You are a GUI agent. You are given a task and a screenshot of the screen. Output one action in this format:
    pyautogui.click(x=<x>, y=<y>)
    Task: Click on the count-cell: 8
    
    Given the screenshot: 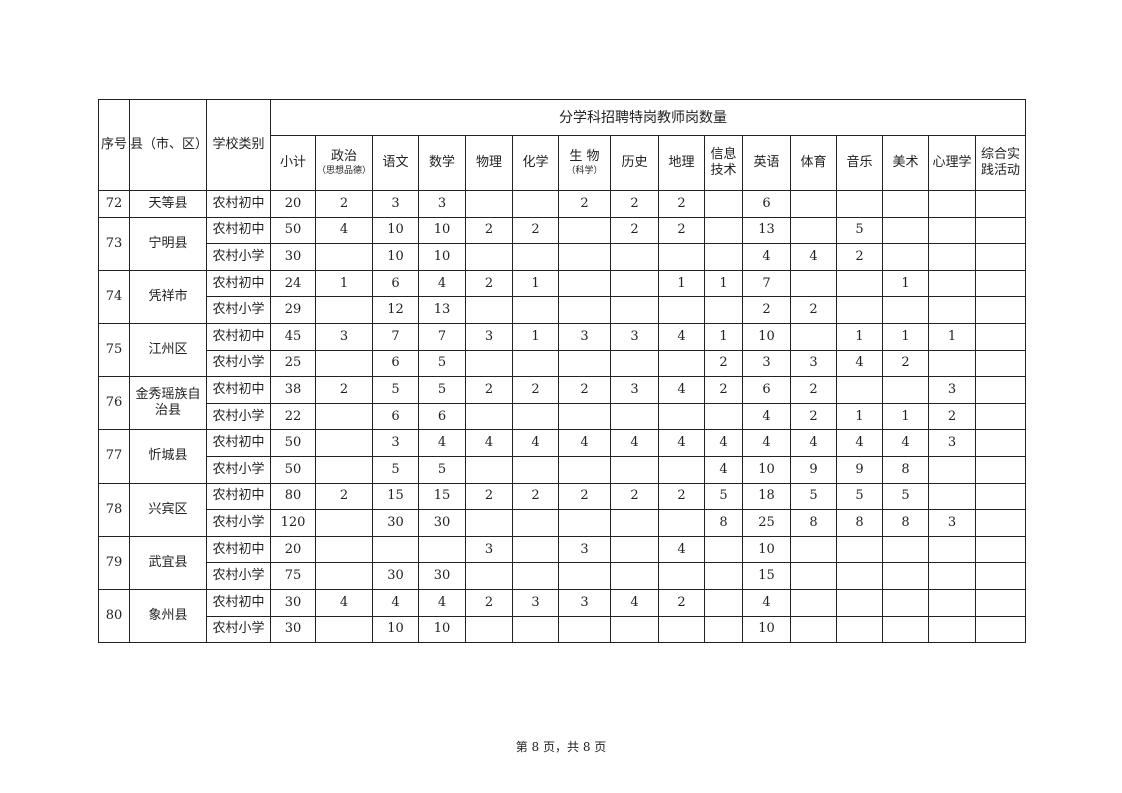 What is the action you would take?
    pyautogui.click(x=905, y=523)
    